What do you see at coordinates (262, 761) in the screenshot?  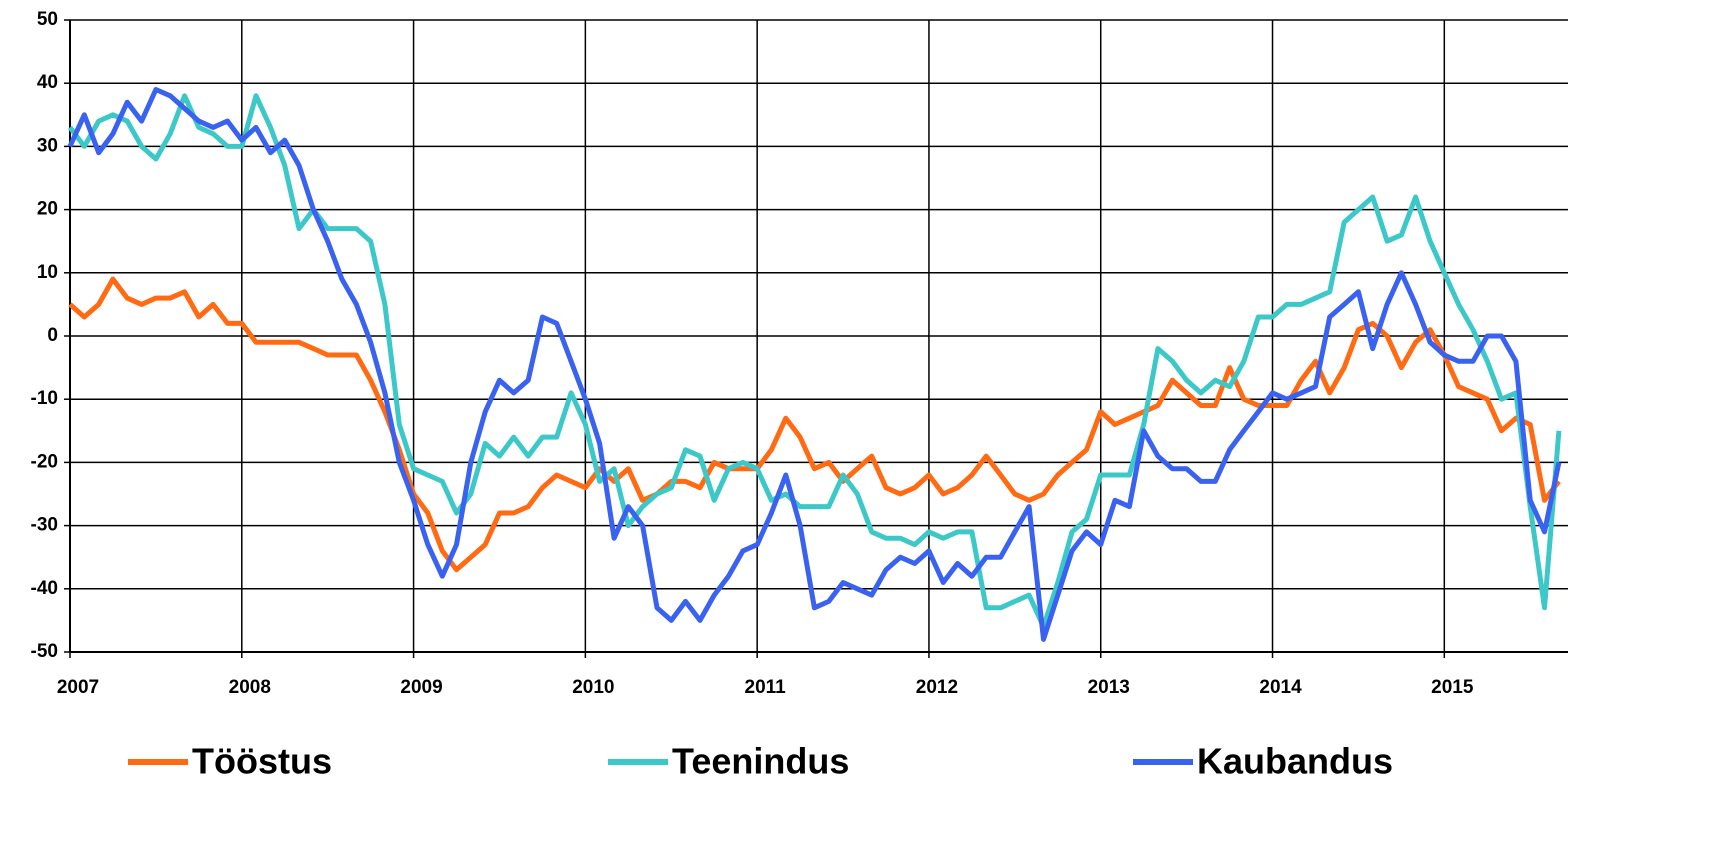 I see `legend-label: Tööstus` at bounding box center [262, 761].